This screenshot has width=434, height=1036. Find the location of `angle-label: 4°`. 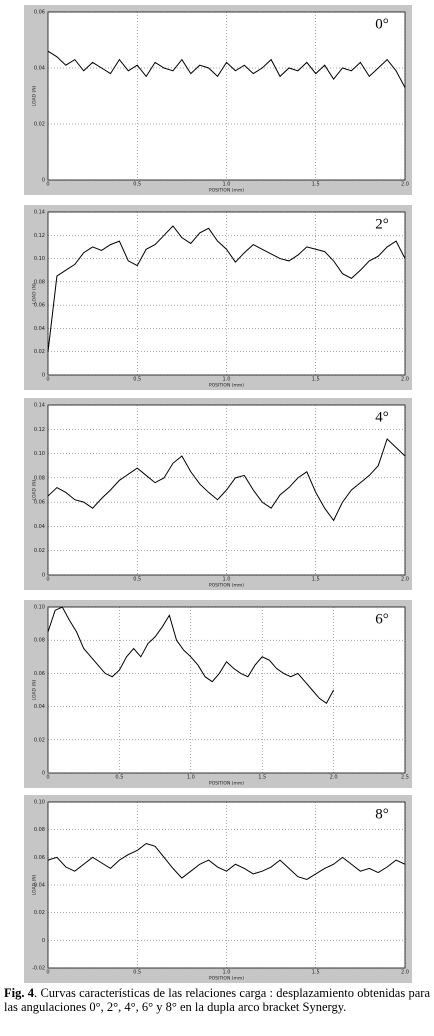

angle-label: 4° is located at coordinates (382, 417).